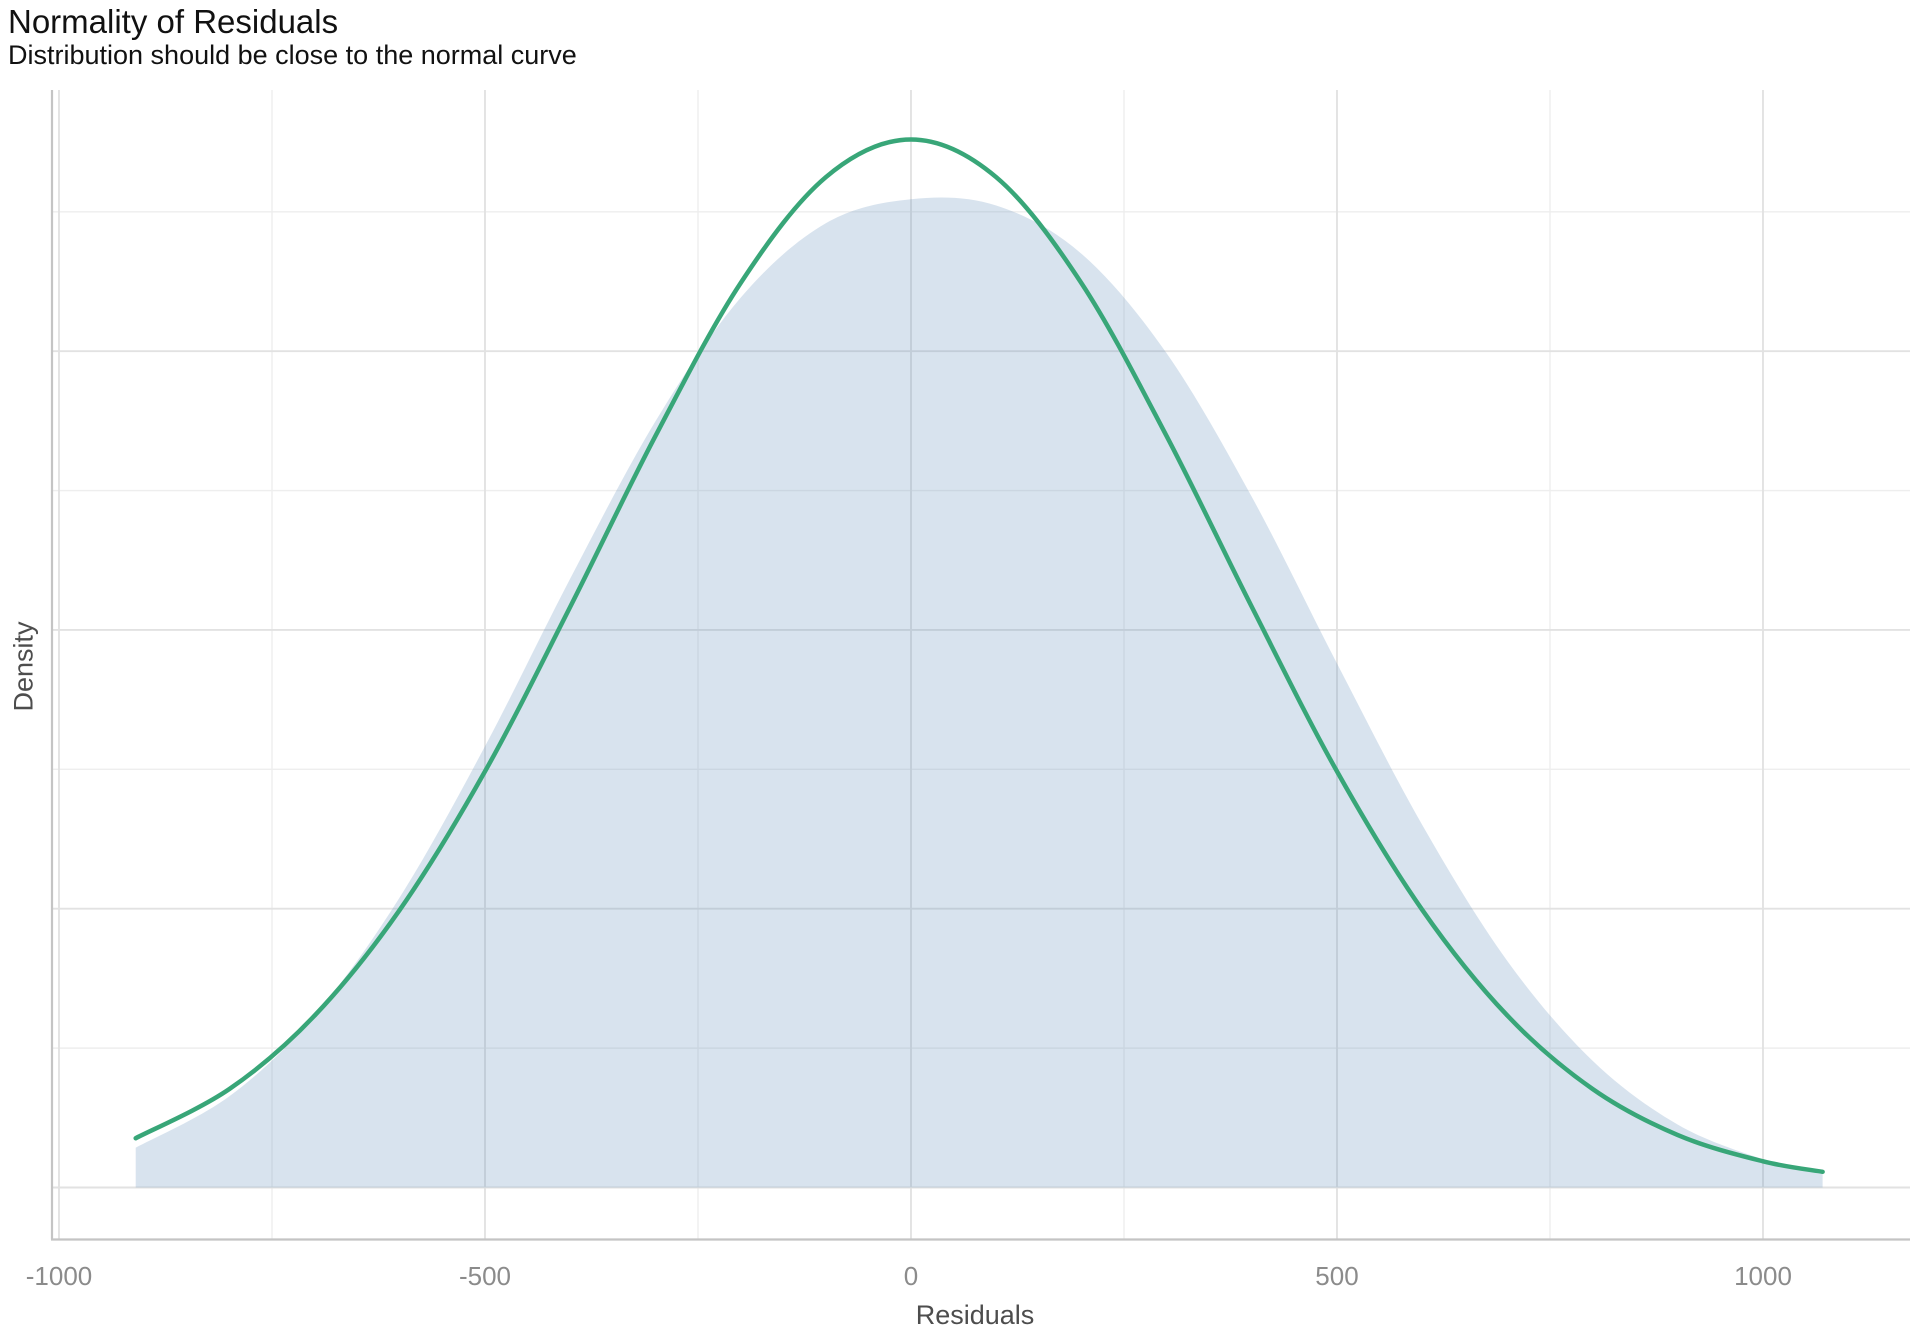  Describe the element at coordinates (911, 1276) in the screenshot. I see `x-tick-label: 0` at that location.